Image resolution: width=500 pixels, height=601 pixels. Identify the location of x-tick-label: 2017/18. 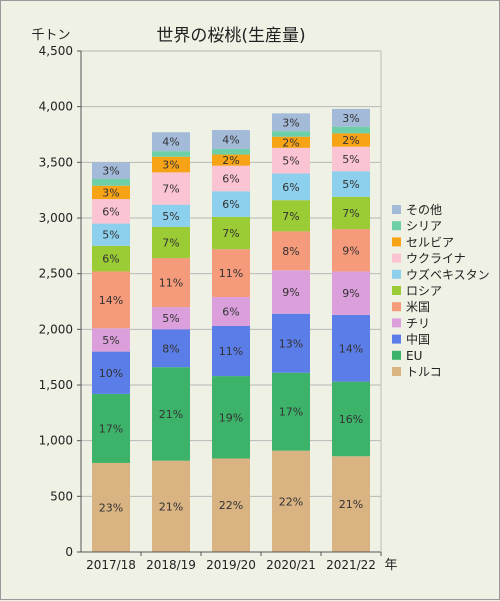
(111, 565).